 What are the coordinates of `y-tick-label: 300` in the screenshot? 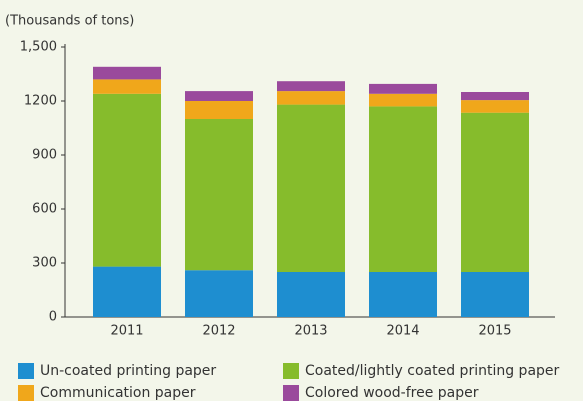 It's located at (44, 263).